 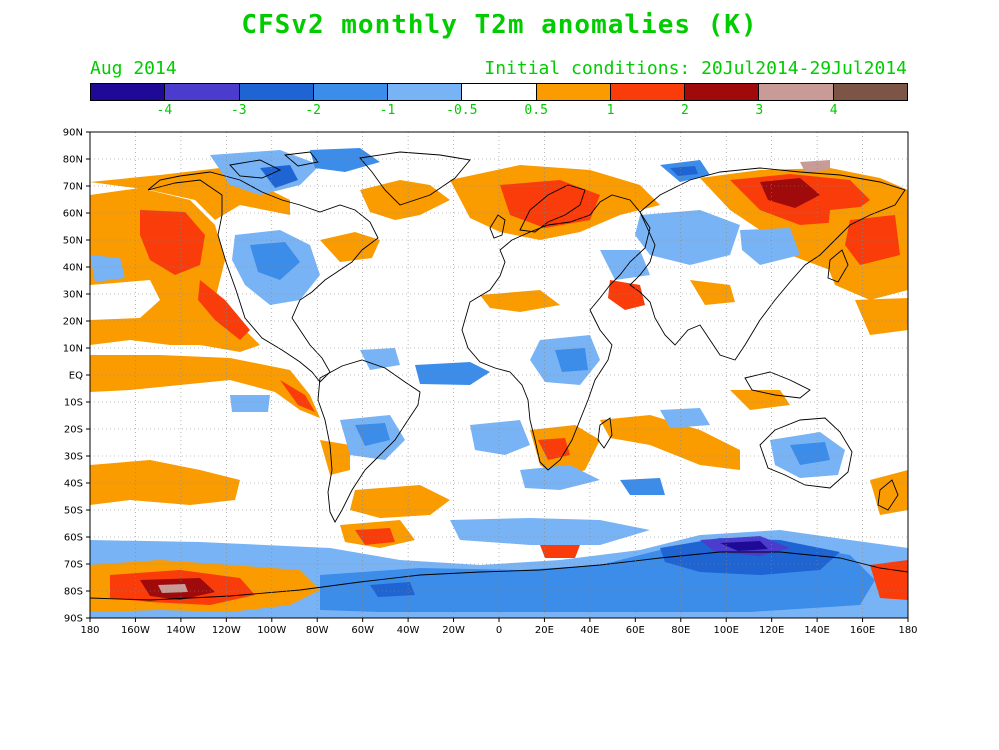 What do you see at coordinates (635, 630) in the screenshot?
I see `lon-label: 60E` at bounding box center [635, 630].